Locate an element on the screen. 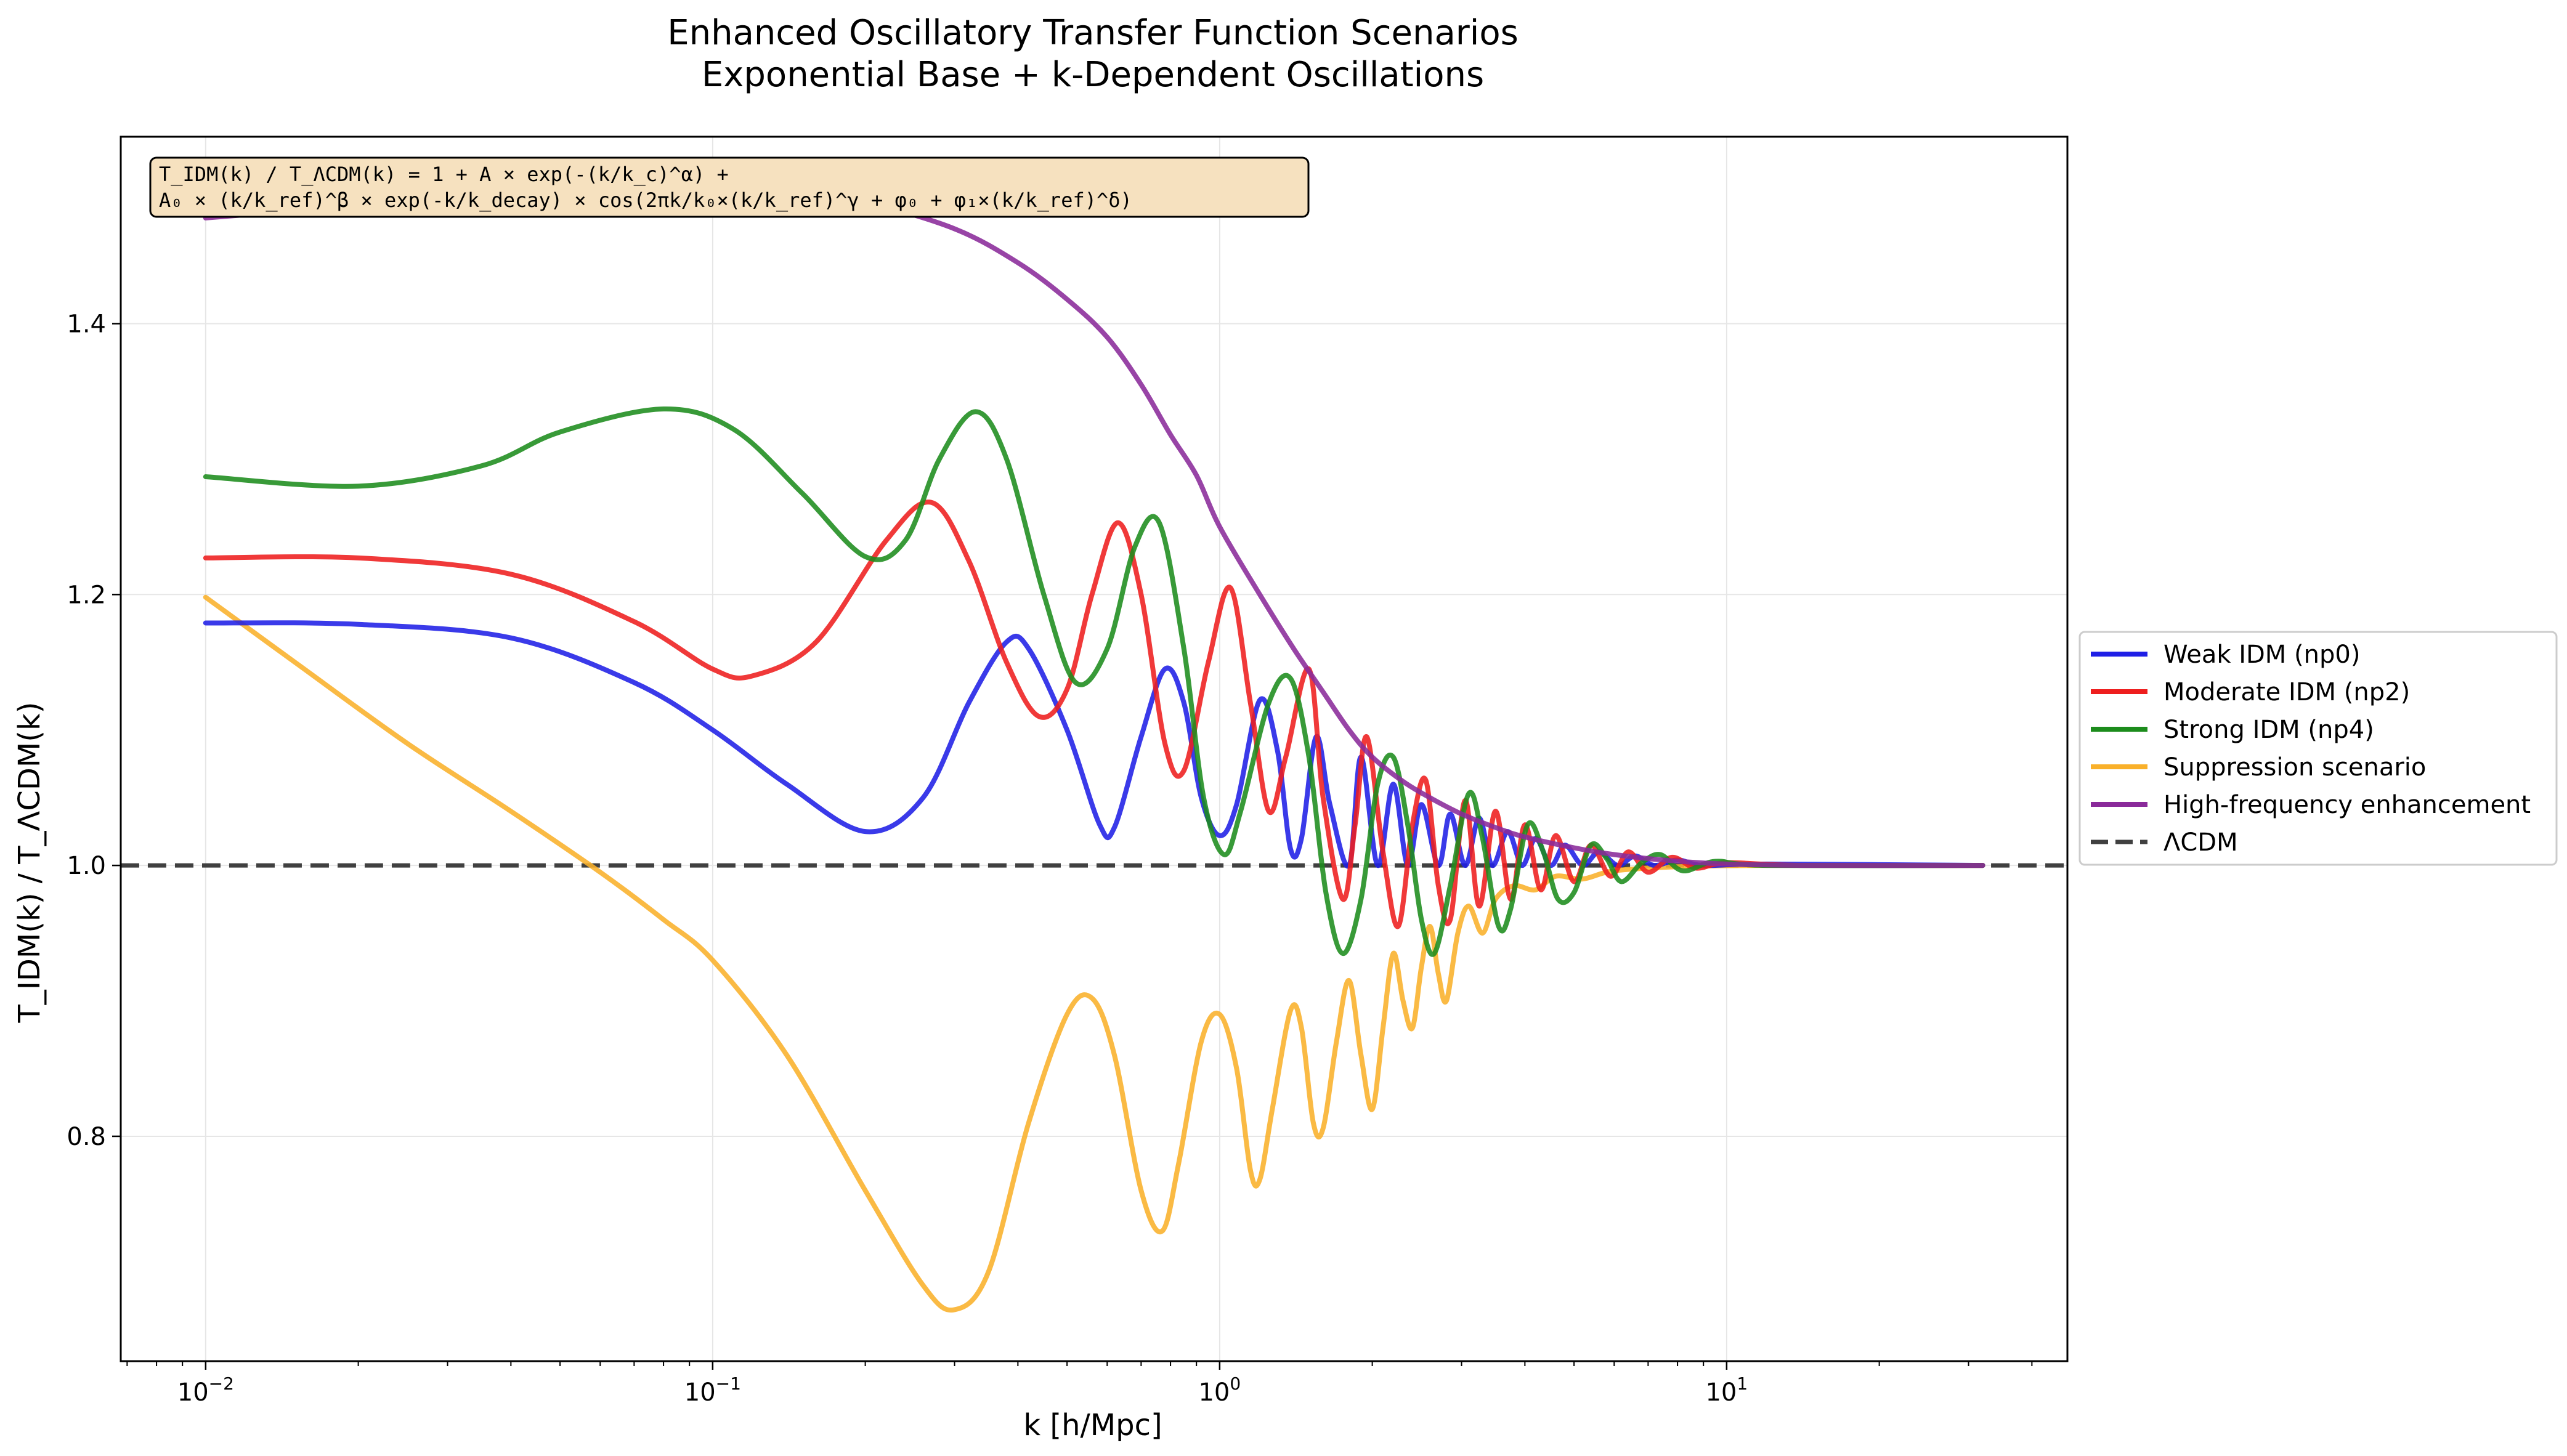 Image resolution: width=2567 pixels, height=1456 pixels. legend-label: Moderate IDM (np2) is located at coordinates (2286, 692).